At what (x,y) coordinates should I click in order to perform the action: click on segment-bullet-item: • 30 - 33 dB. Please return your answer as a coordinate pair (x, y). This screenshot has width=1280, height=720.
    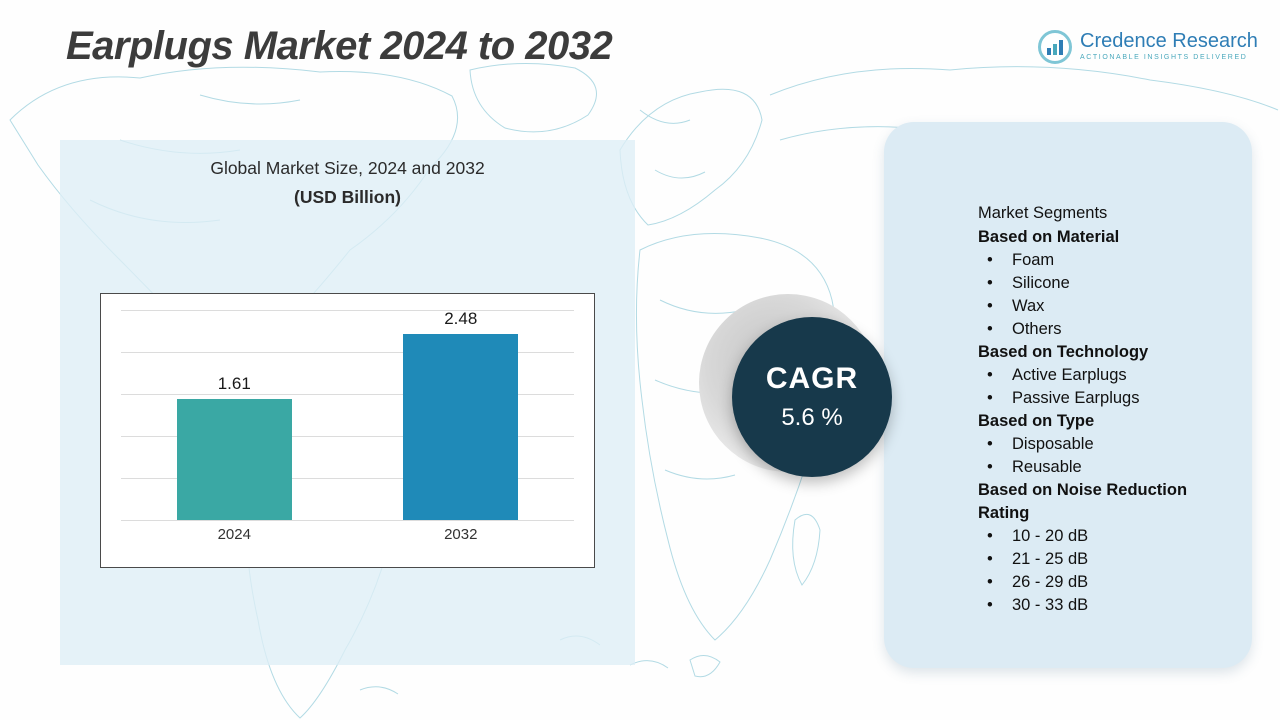
    Looking at the image, I should click on (1103, 605).